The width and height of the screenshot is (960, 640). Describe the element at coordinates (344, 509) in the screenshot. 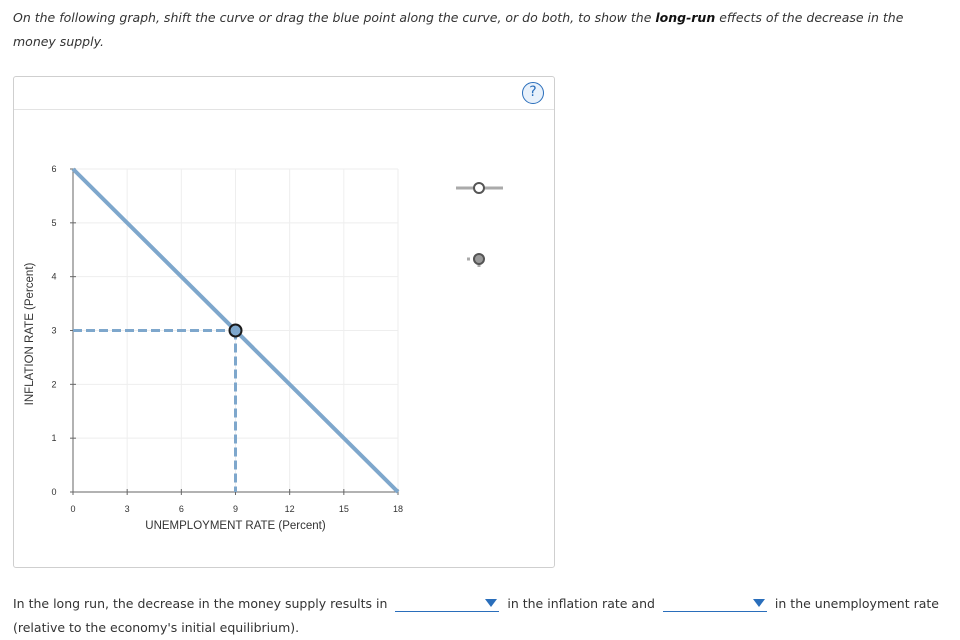

I see `x-tick-label: 15` at that location.